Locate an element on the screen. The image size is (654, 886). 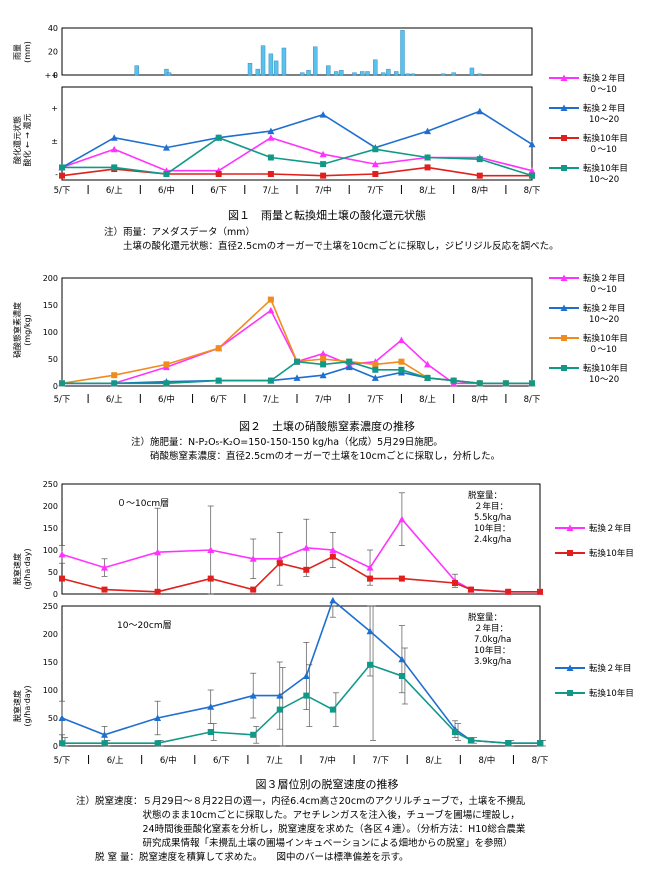
fig1-x-axis-tick-label: 7/上 is located at coordinates (270, 191).